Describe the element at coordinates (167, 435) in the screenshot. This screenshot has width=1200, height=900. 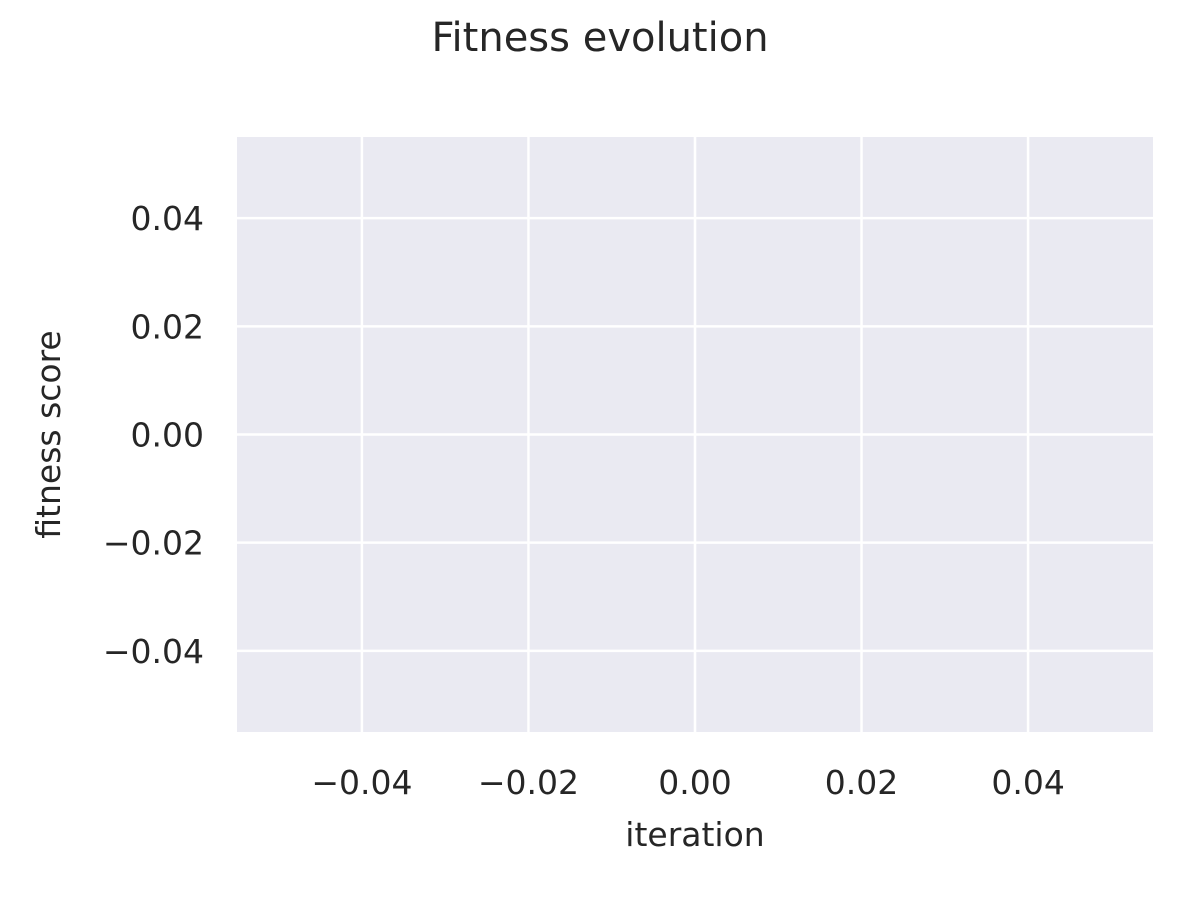
I see `y-tick-label: 0.00` at that location.